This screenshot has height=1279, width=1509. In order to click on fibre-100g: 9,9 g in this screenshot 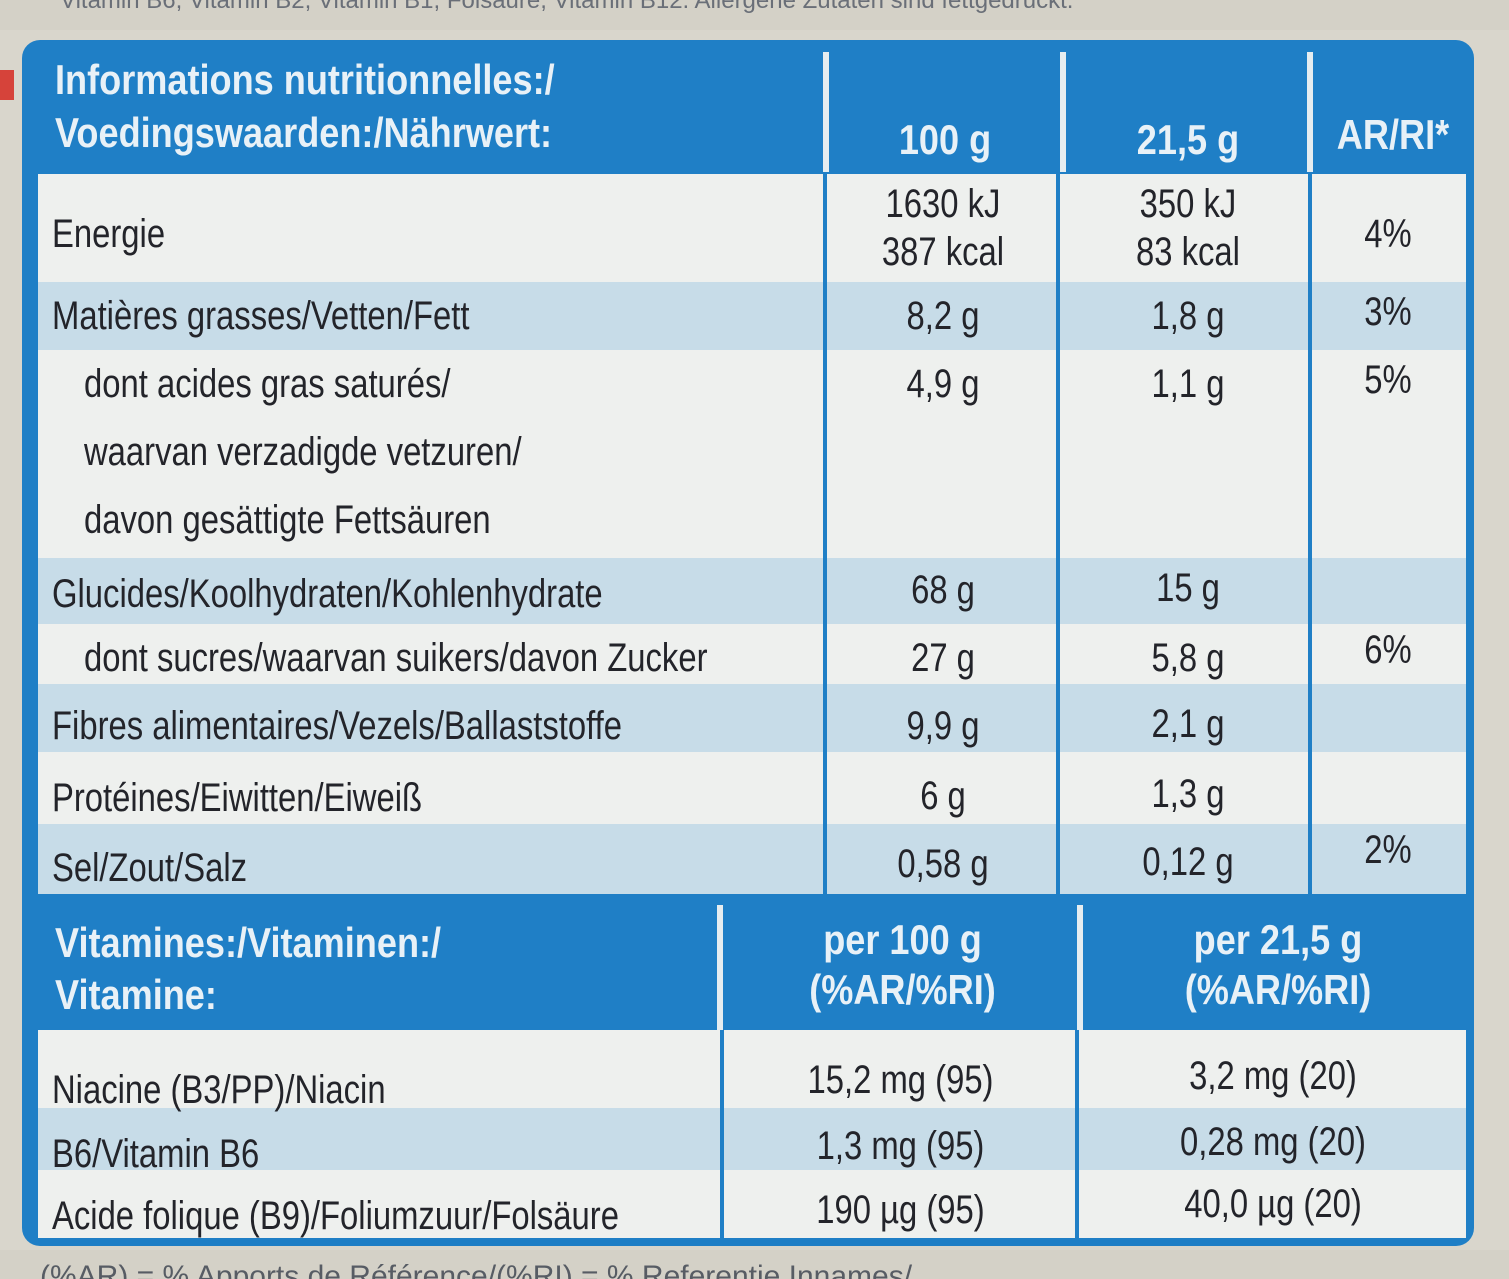, I will do `click(943, 726)`.